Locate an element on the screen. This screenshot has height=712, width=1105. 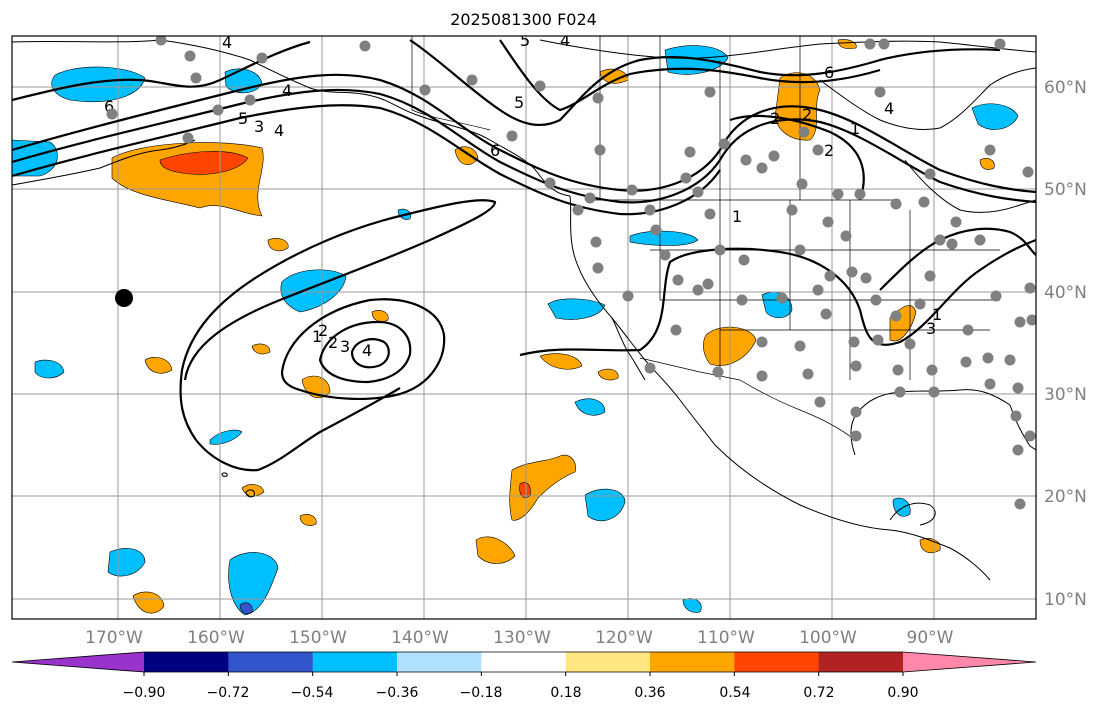
anomaly-neg-offshore1 is located at coordinates (590, 407).